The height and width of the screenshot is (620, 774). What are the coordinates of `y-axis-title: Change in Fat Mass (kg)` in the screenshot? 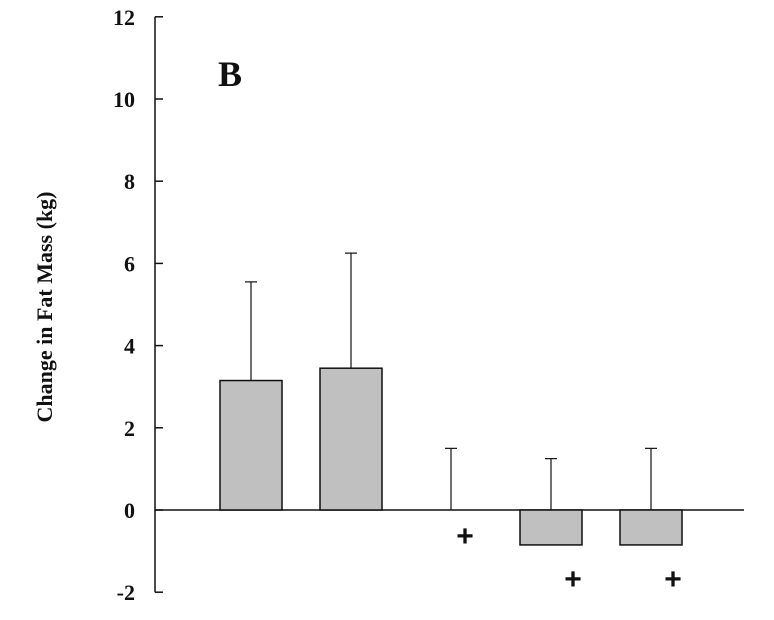 It's located at (44, 306).